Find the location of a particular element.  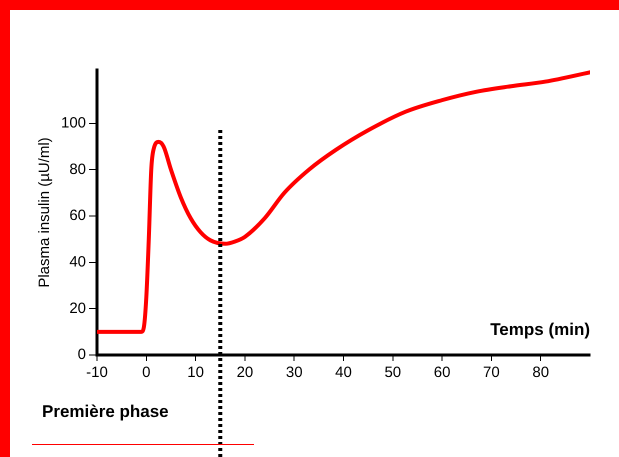

x-tick-label: -10 is located at coordinates (97, 373).